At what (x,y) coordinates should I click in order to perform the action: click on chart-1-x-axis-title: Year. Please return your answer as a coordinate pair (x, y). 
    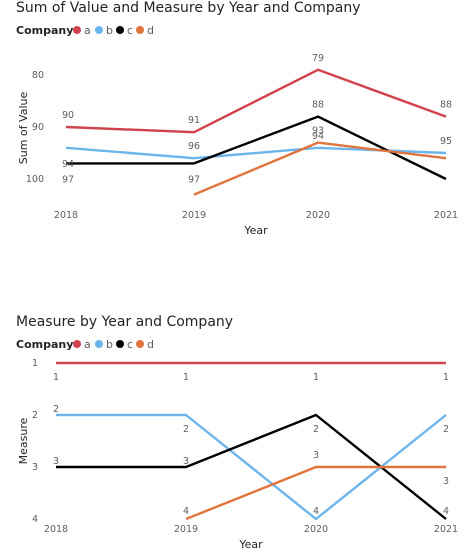
    Looking at the image, I should click on (255, 230).